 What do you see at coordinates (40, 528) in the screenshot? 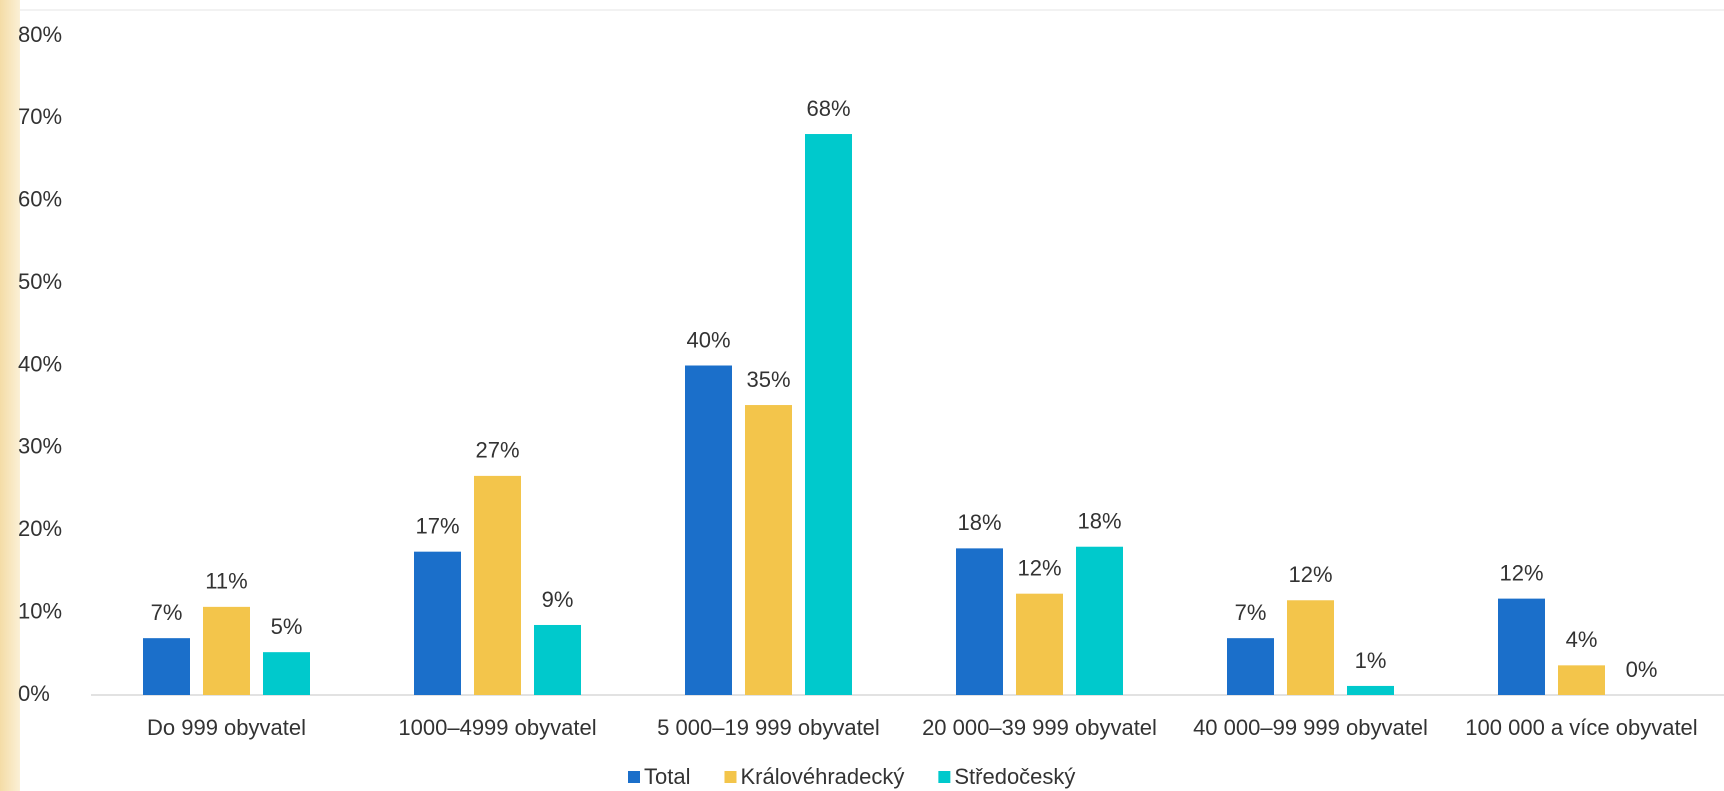
I see `y-tick-label: 20%` at bounding box center [40, 528].